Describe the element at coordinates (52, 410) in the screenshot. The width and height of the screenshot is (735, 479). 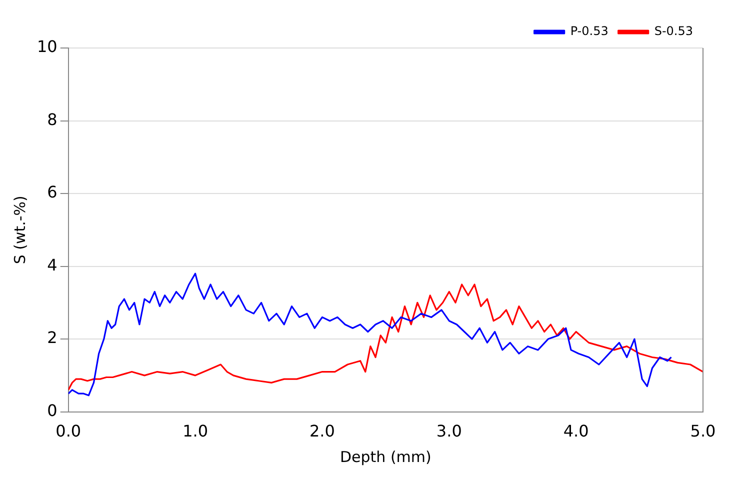
I see `y-tick-label: 0` at that location.